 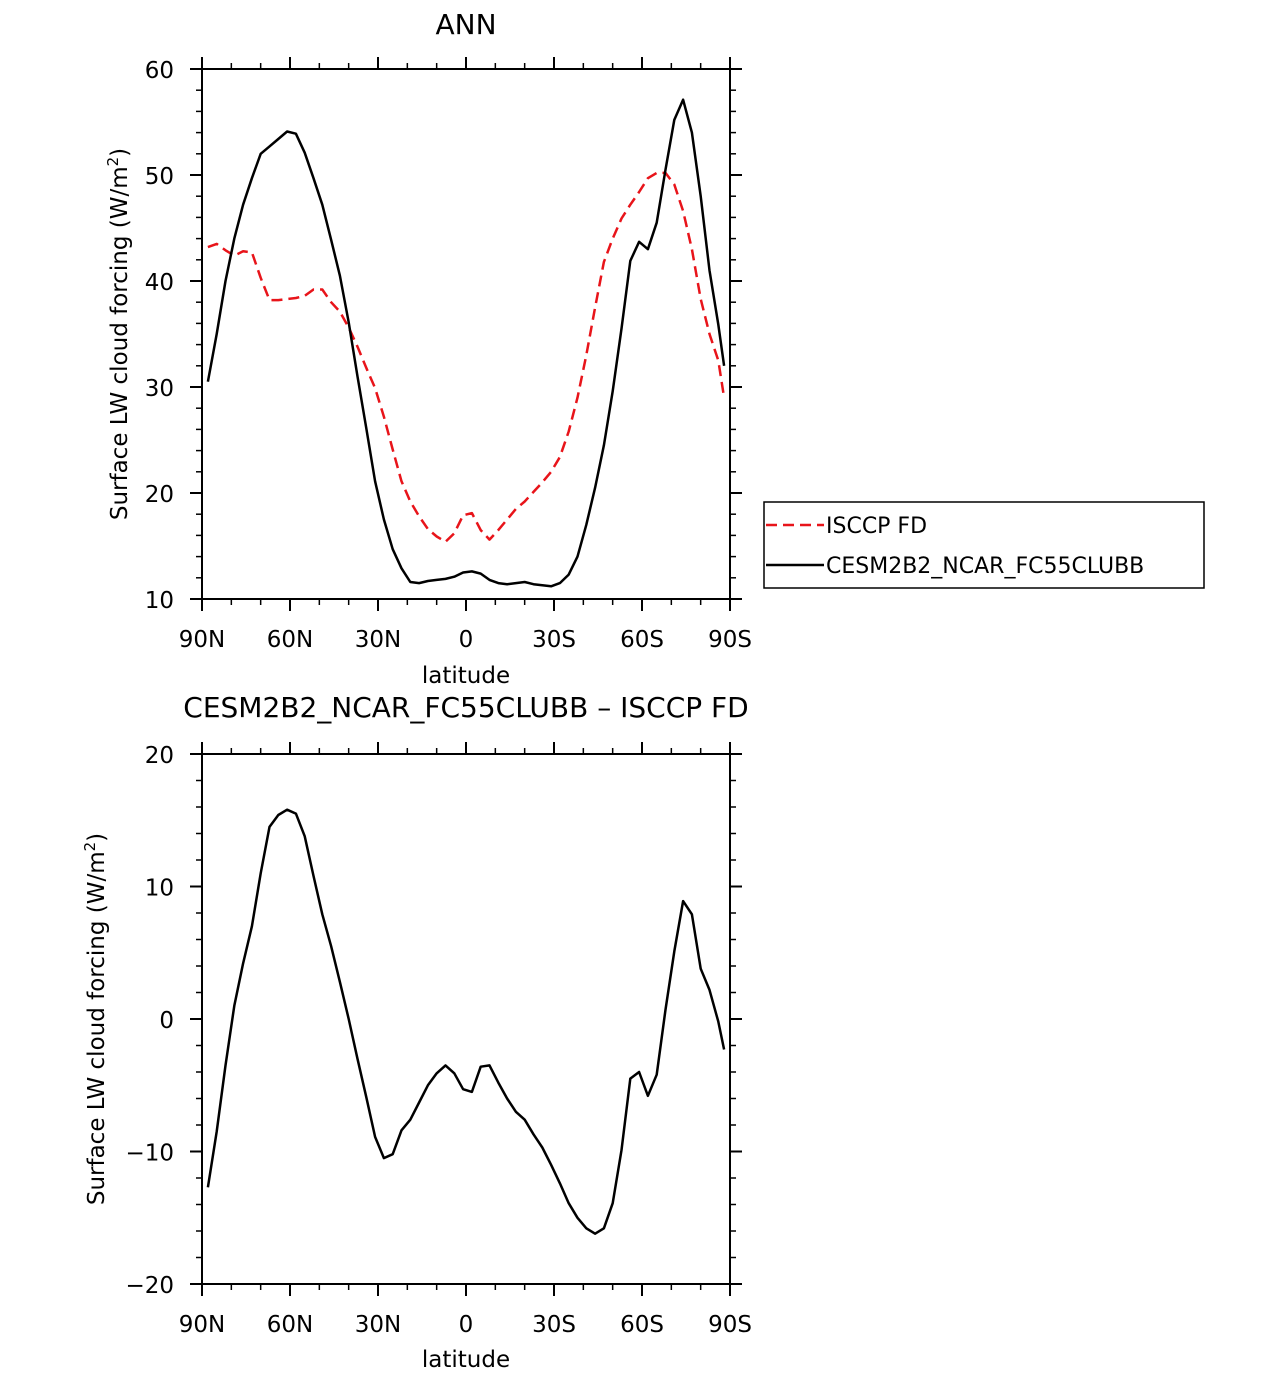 What do you see at coordinates (378, 1325) in the screenshot?
I see `bottom-x-tick-label: 30N` at bounding box center [378, 1325].